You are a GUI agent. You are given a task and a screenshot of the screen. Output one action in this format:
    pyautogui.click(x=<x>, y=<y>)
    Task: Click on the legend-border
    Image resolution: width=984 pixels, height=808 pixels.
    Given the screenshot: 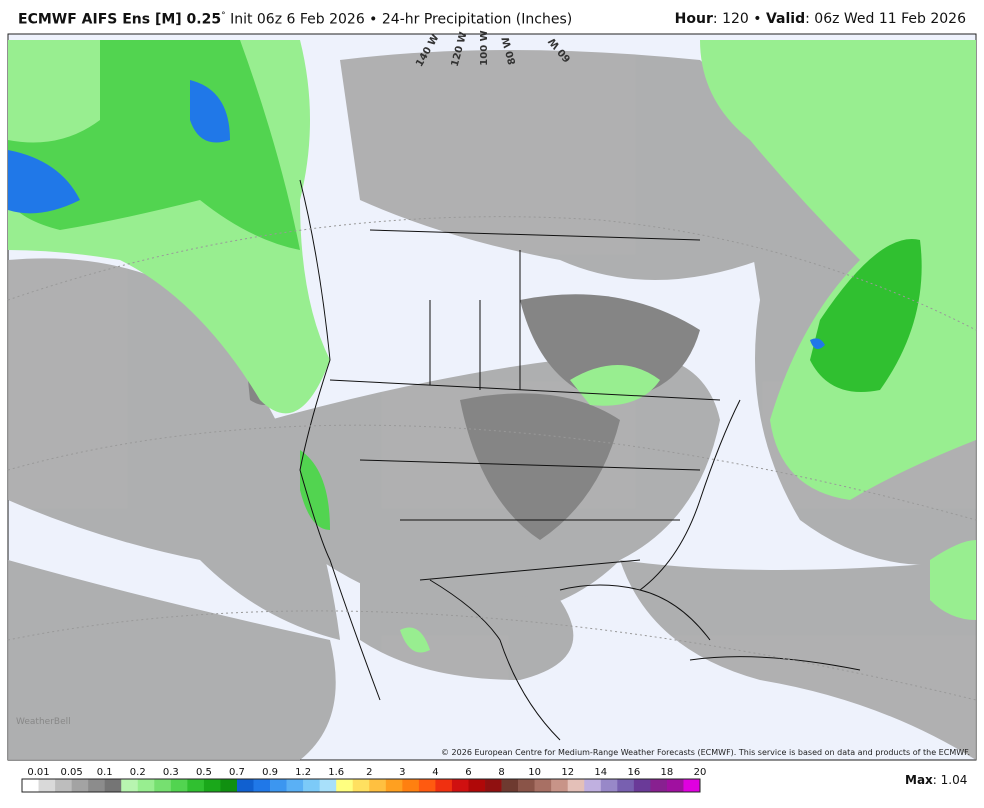 What is the action you would take?
    pyautogui.click(x=361, y=785)
    